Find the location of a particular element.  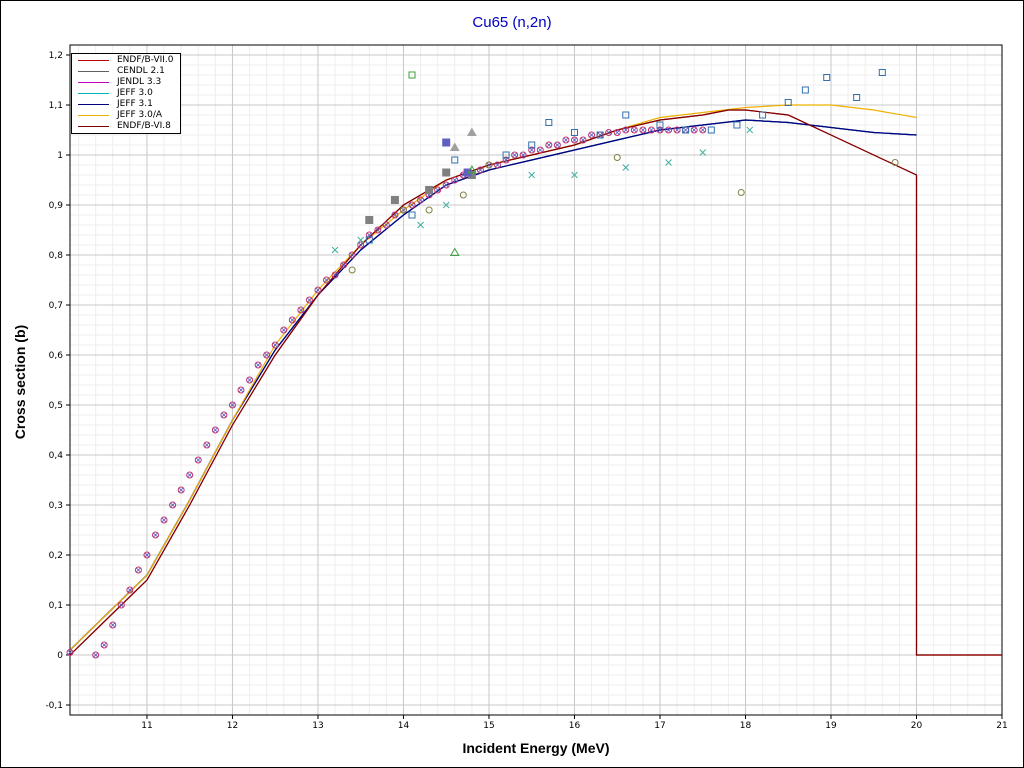

x-tick-label: 16 is located at coordinates (575, 726).